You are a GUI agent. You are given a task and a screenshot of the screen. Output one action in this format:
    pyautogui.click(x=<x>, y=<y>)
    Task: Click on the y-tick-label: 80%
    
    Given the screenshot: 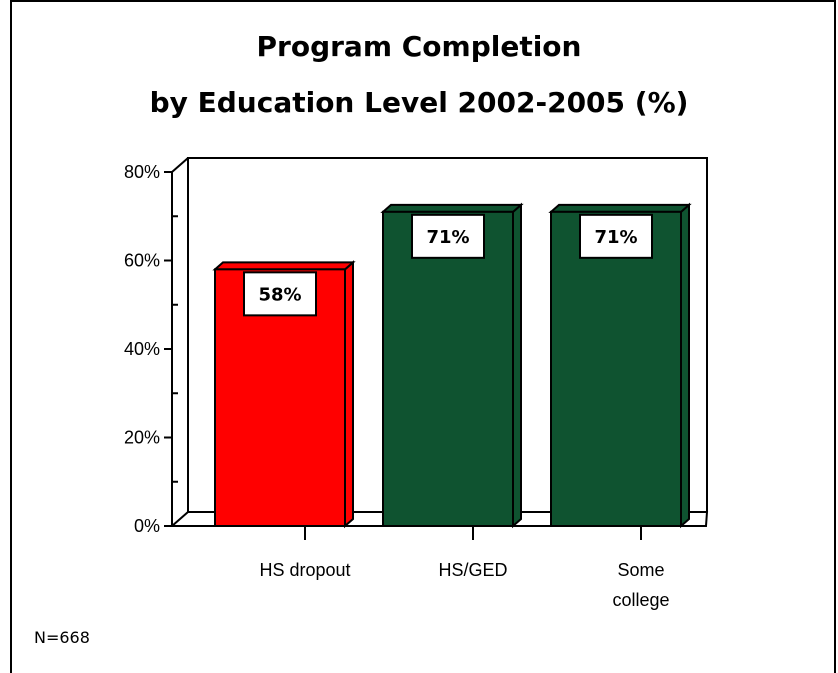 What is the action you would take?
    pyautogui.click(x=142, y=172)
    